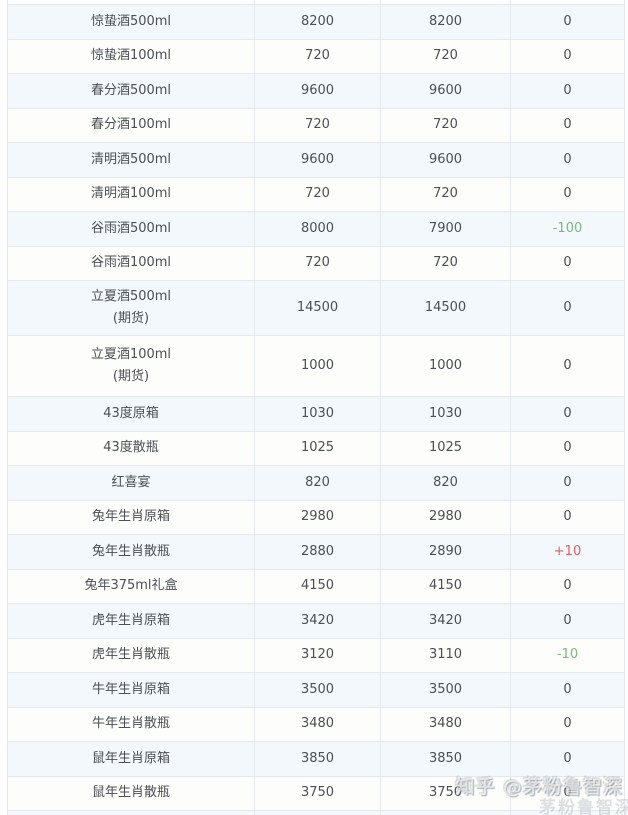 The height and width of the screenshot is (815, 628). What do you see at coordinates (131, 793) in the screenshot?
I see `product-name-cell: 鼠年生肖散瓶` at bounding box center [131, 793].